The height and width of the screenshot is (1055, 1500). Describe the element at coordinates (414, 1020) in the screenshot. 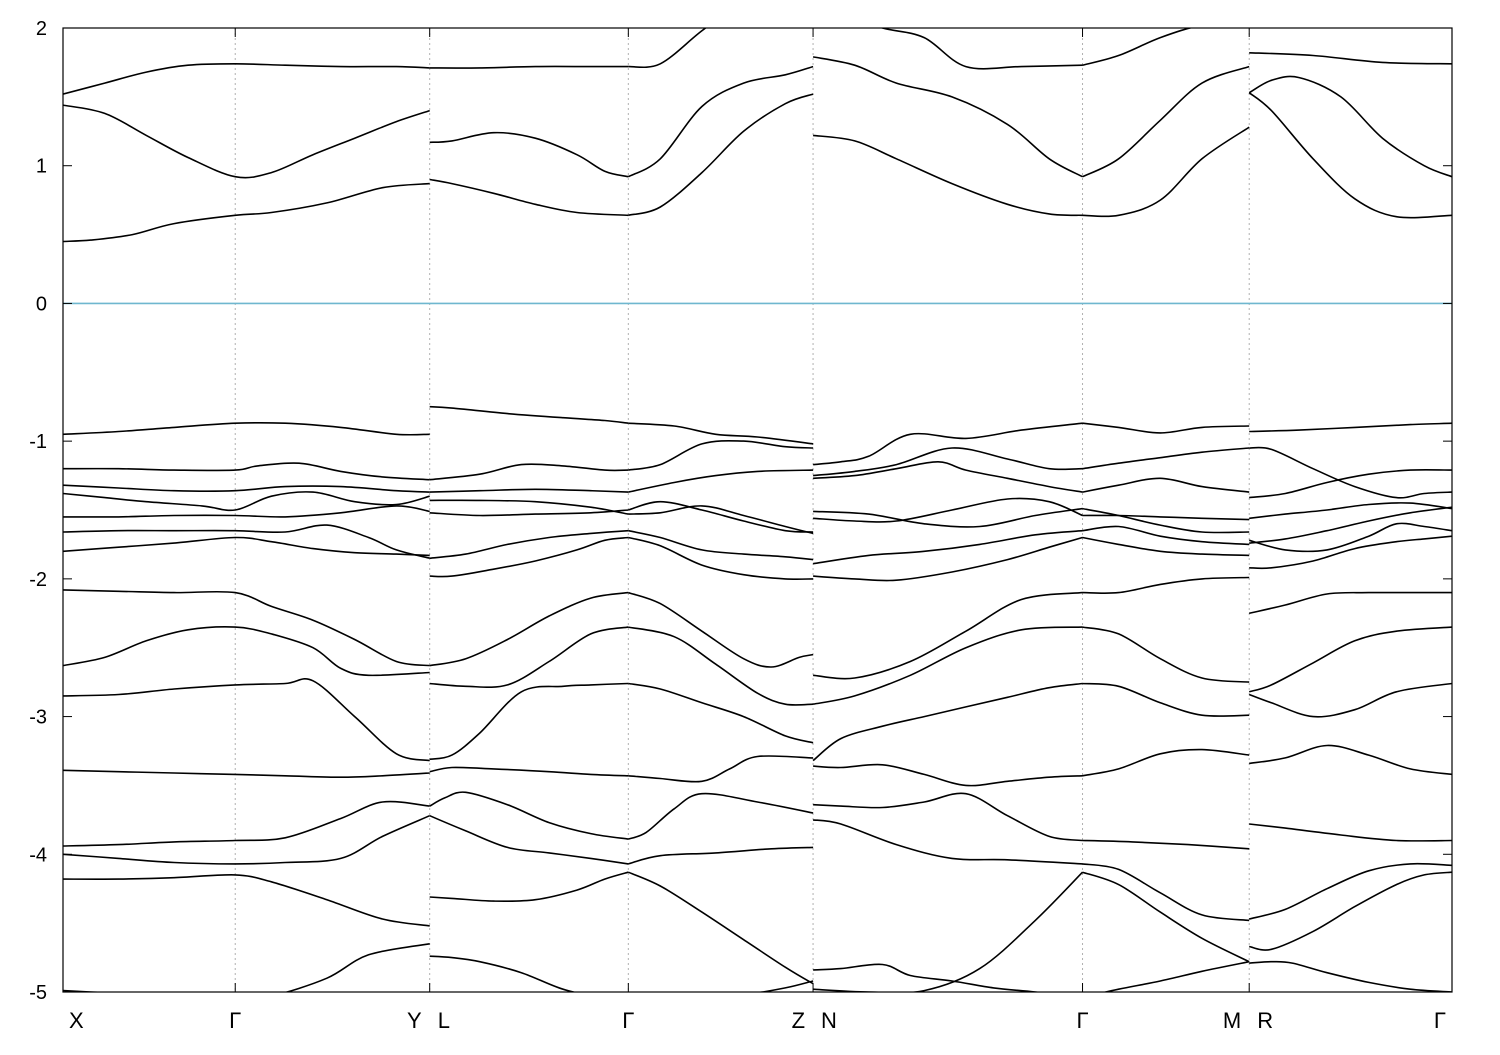

I see `x-tick-label: Y` at that location.